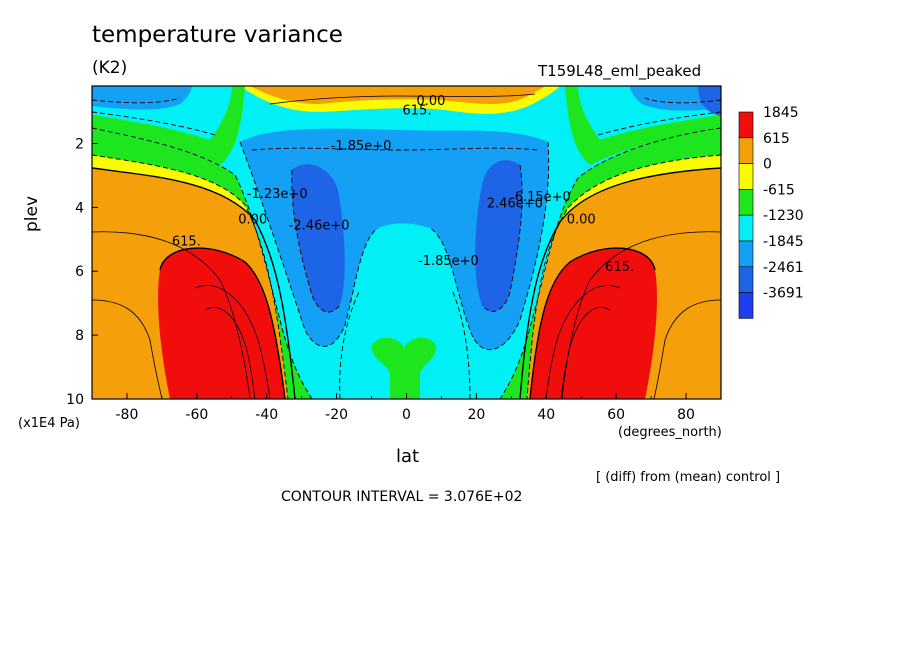 The width and height of the screenshot is (904, 654). Describe the element at coordinates (196, 415) in the screenshot. I see `x-tick-label: -60` at that location.